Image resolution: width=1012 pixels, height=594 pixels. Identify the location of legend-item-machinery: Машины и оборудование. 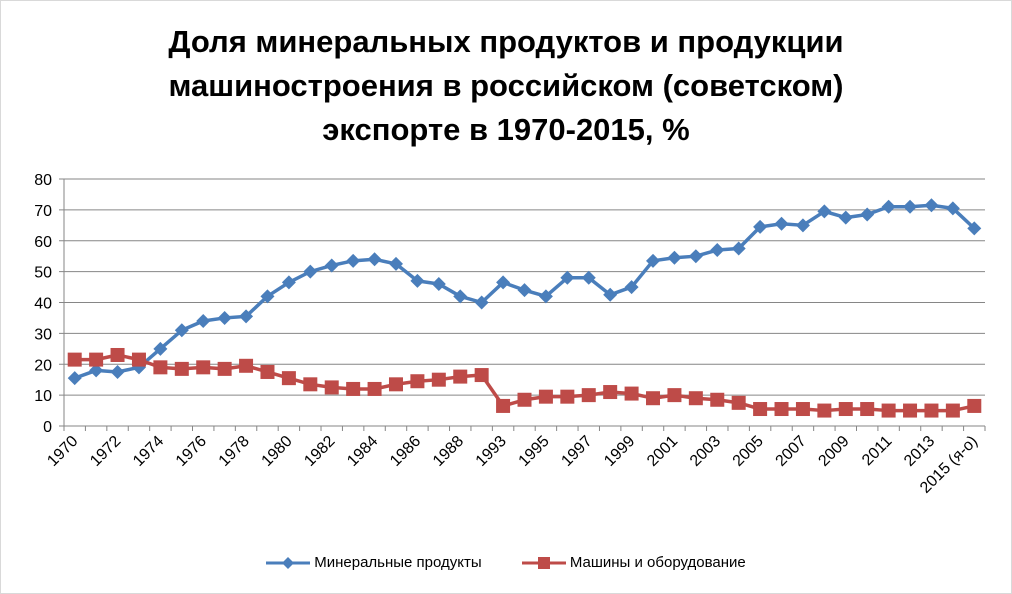
(633, 562).